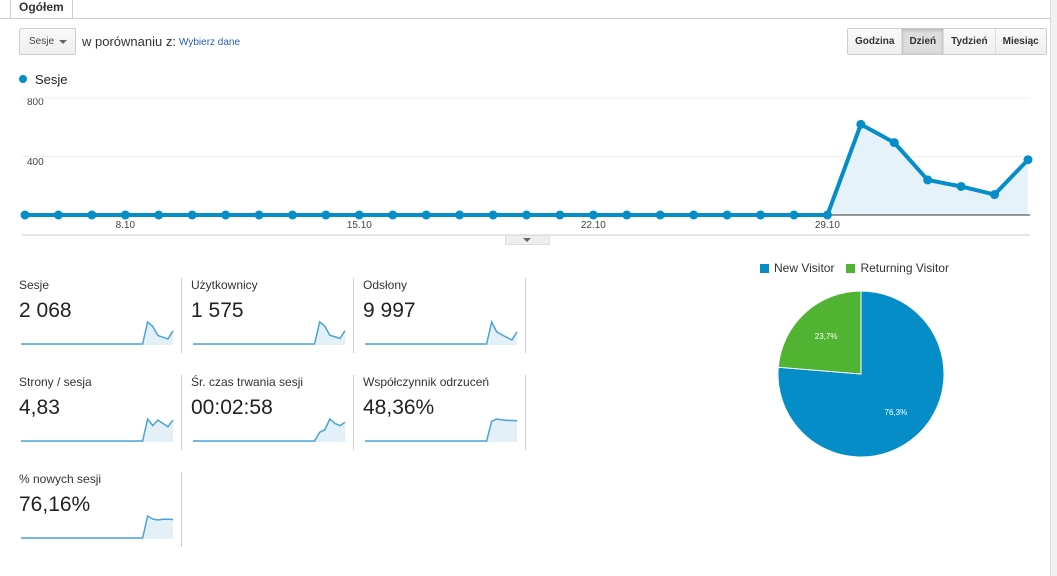  Describe the element at coordinates (399, 407) in the screenshot. I see `metric-value: 48,36%` at that location.